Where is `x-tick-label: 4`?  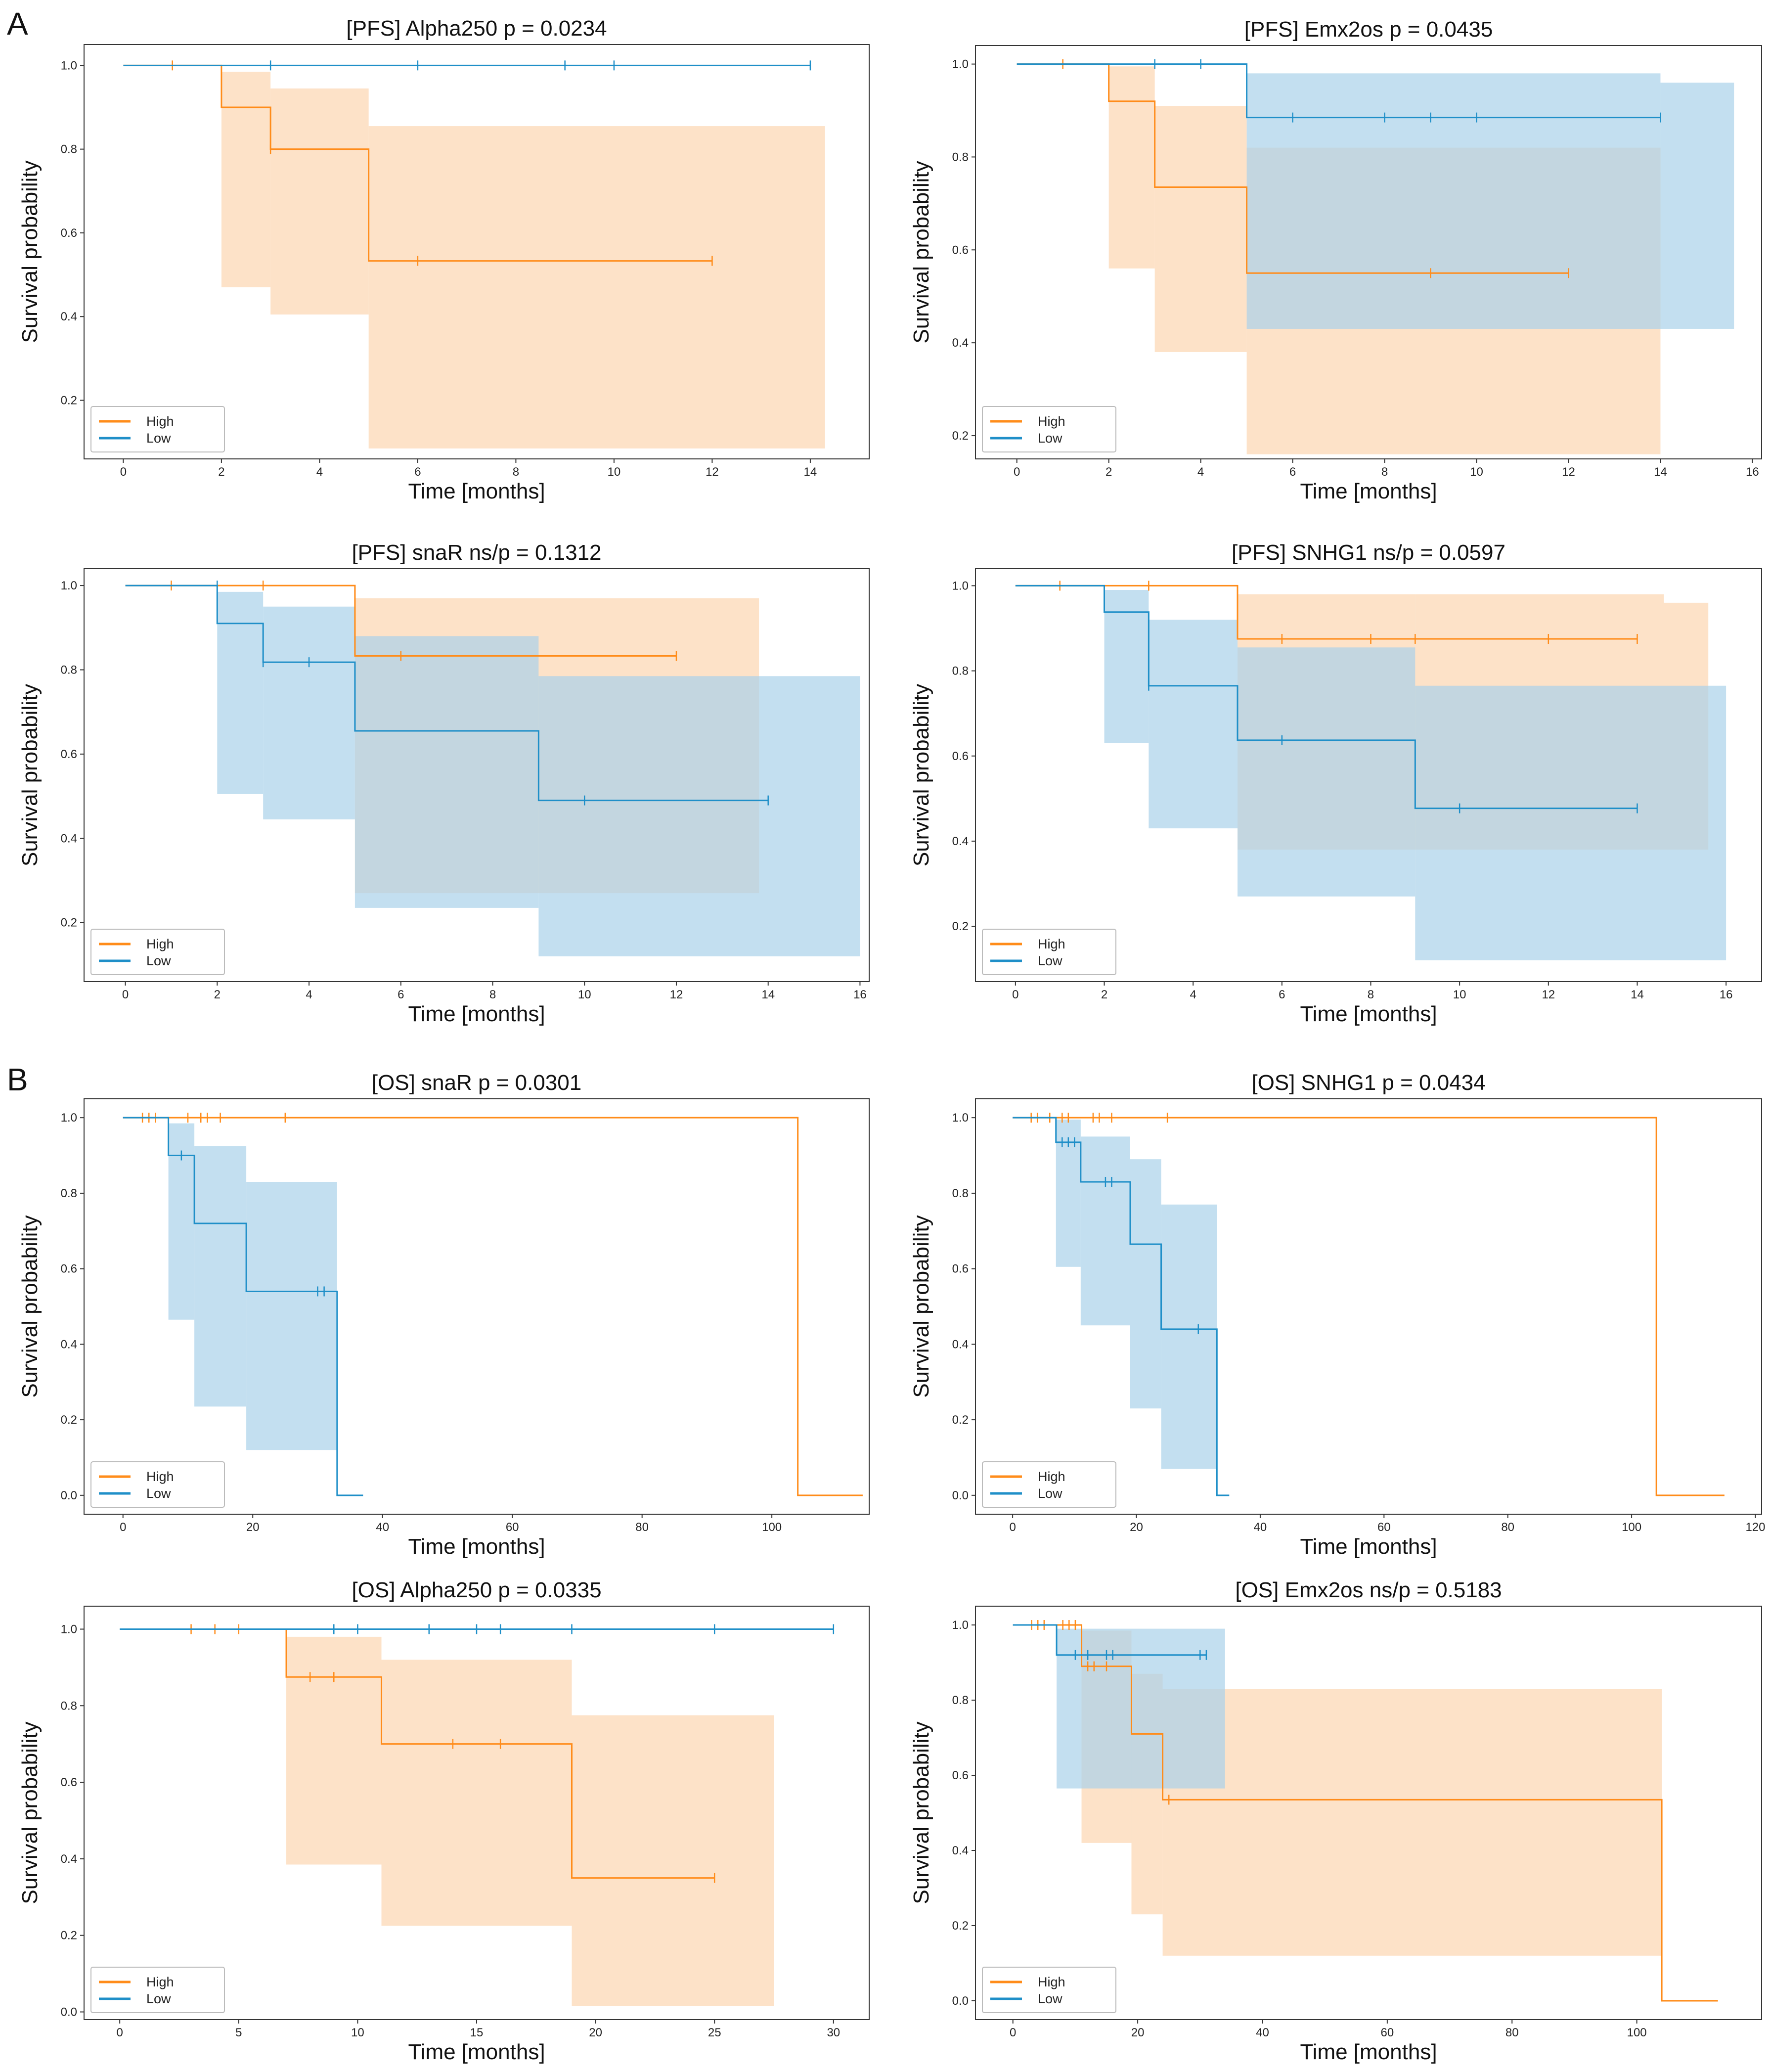 x-tick-label: 4 is located at coordinates (1200, 472).